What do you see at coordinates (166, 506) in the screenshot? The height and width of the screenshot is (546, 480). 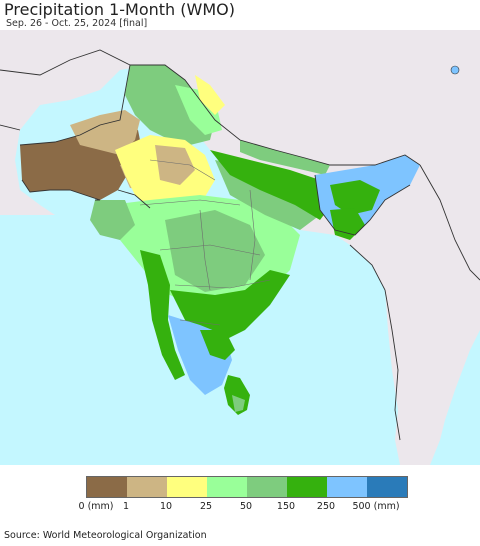 I see `legend-label: 10` at bounding box center [166, 506].